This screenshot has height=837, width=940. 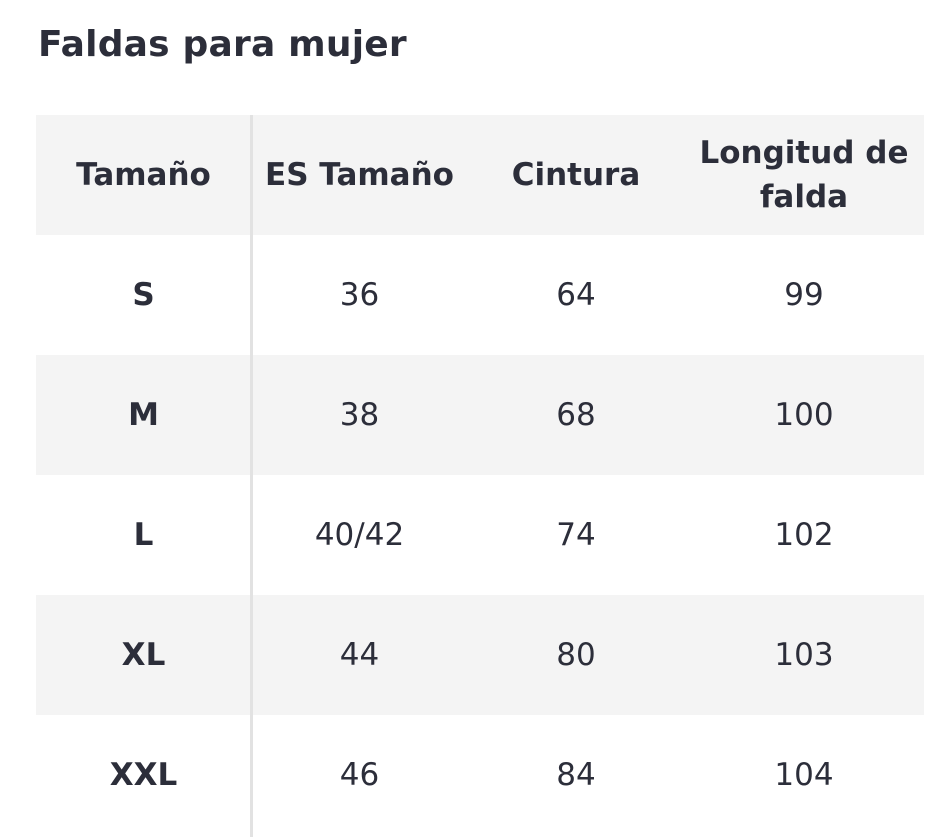 I want to click on table-row: M 38 68 100, so click(x=480, y=415).